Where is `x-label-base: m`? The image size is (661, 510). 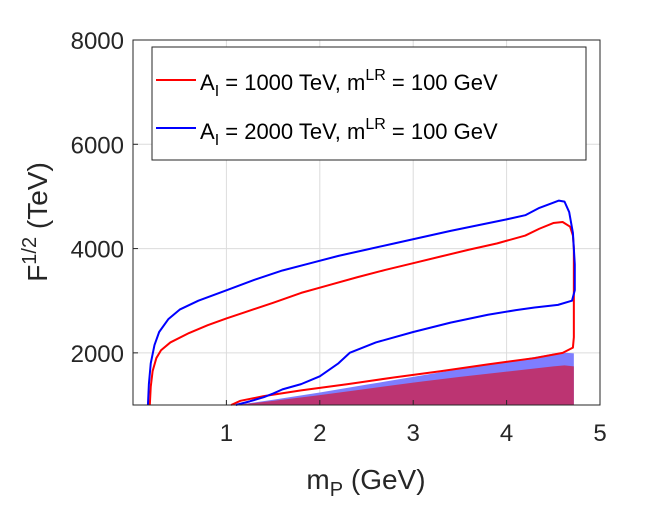
x-label-base: m is located at coordinates (317, 479).